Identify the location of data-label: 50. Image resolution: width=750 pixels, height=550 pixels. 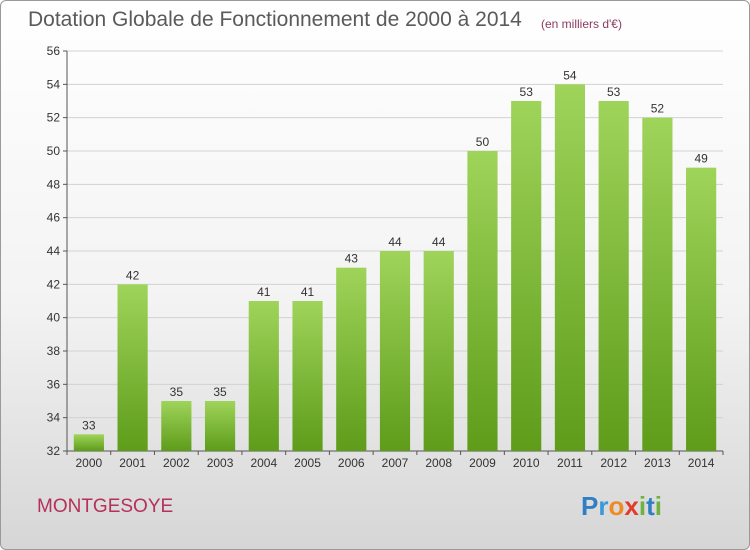
(483, 142).